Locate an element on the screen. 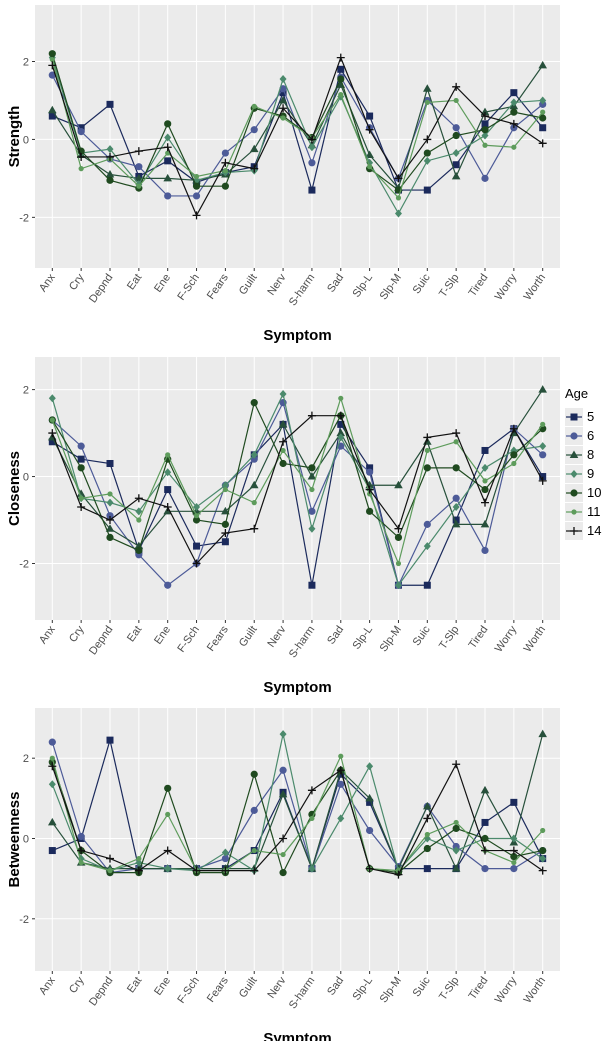 This screenshot has width=615, height=1046. x-tick-label: Cry is located at coordinates (77, 633).